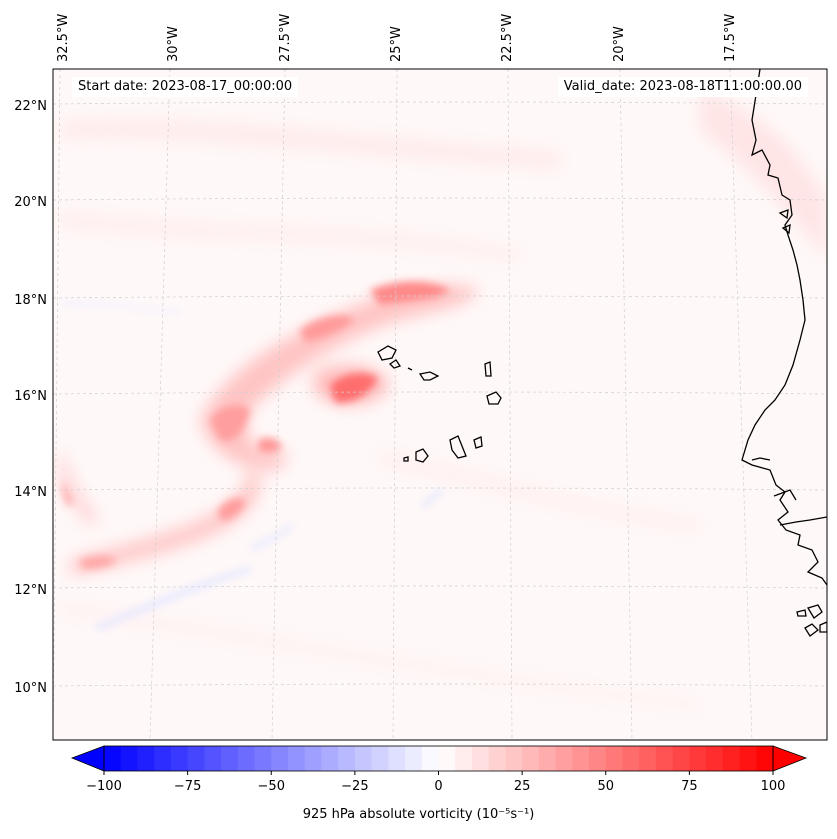  What do you see at coordinates (522, 786) in the screenshot?
I see `colorbar-tick-label: 25` at bounding box center [522, 786].